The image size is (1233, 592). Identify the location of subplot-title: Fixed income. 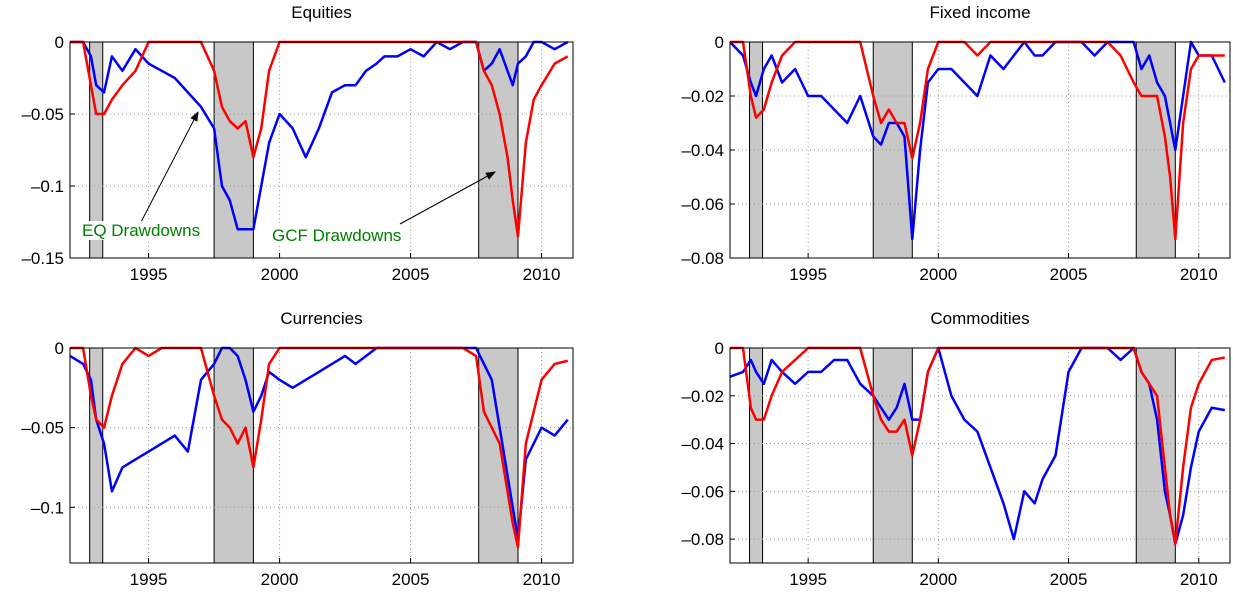
(979, 12).